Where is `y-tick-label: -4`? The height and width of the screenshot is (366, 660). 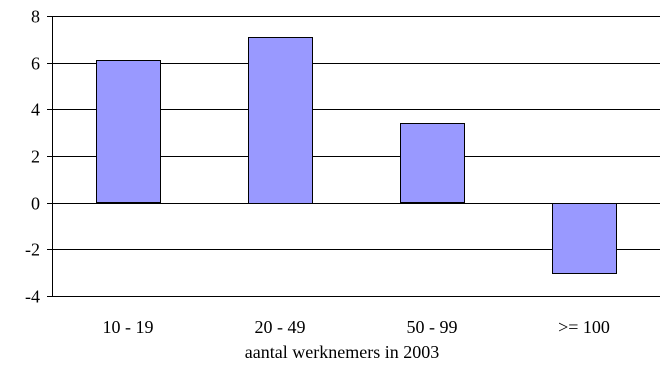
y-tick-label: -4 is located at coordinates (32, 297).